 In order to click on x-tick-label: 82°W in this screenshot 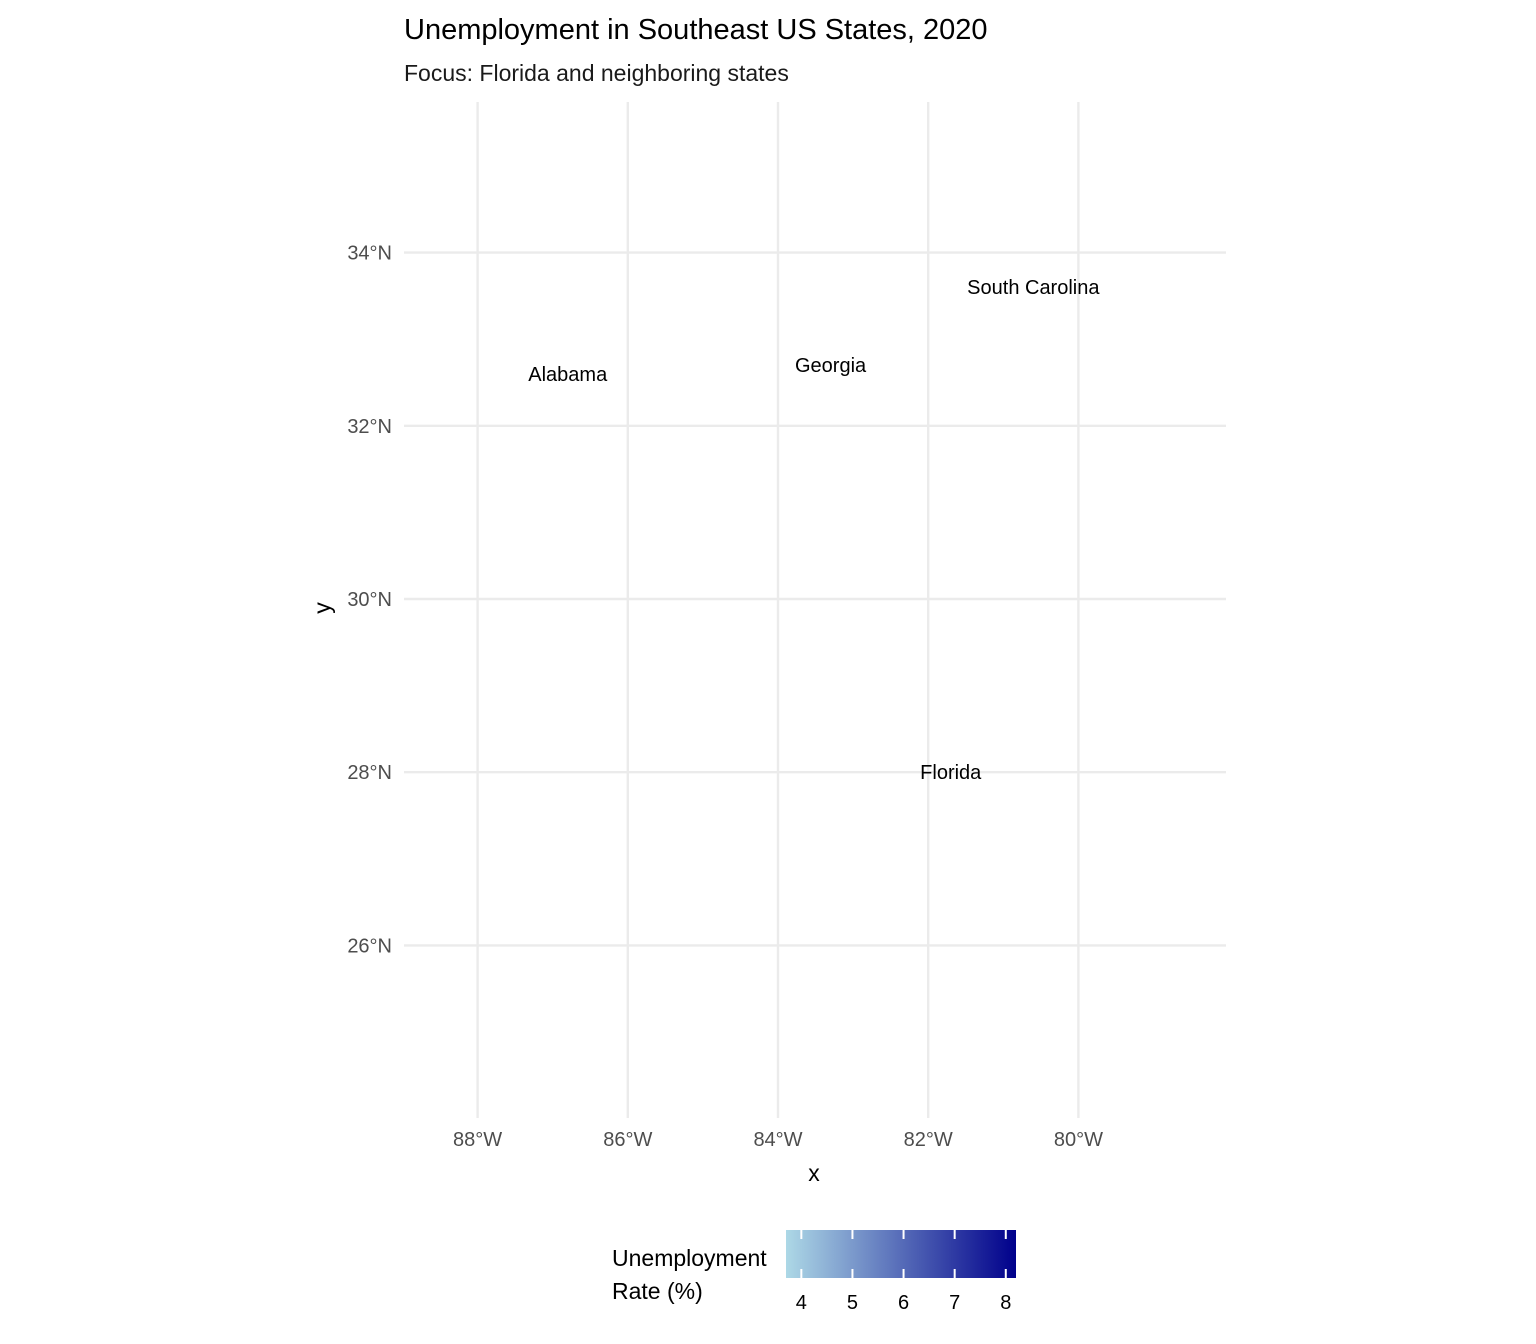, I will do `click(928, 1140)`.